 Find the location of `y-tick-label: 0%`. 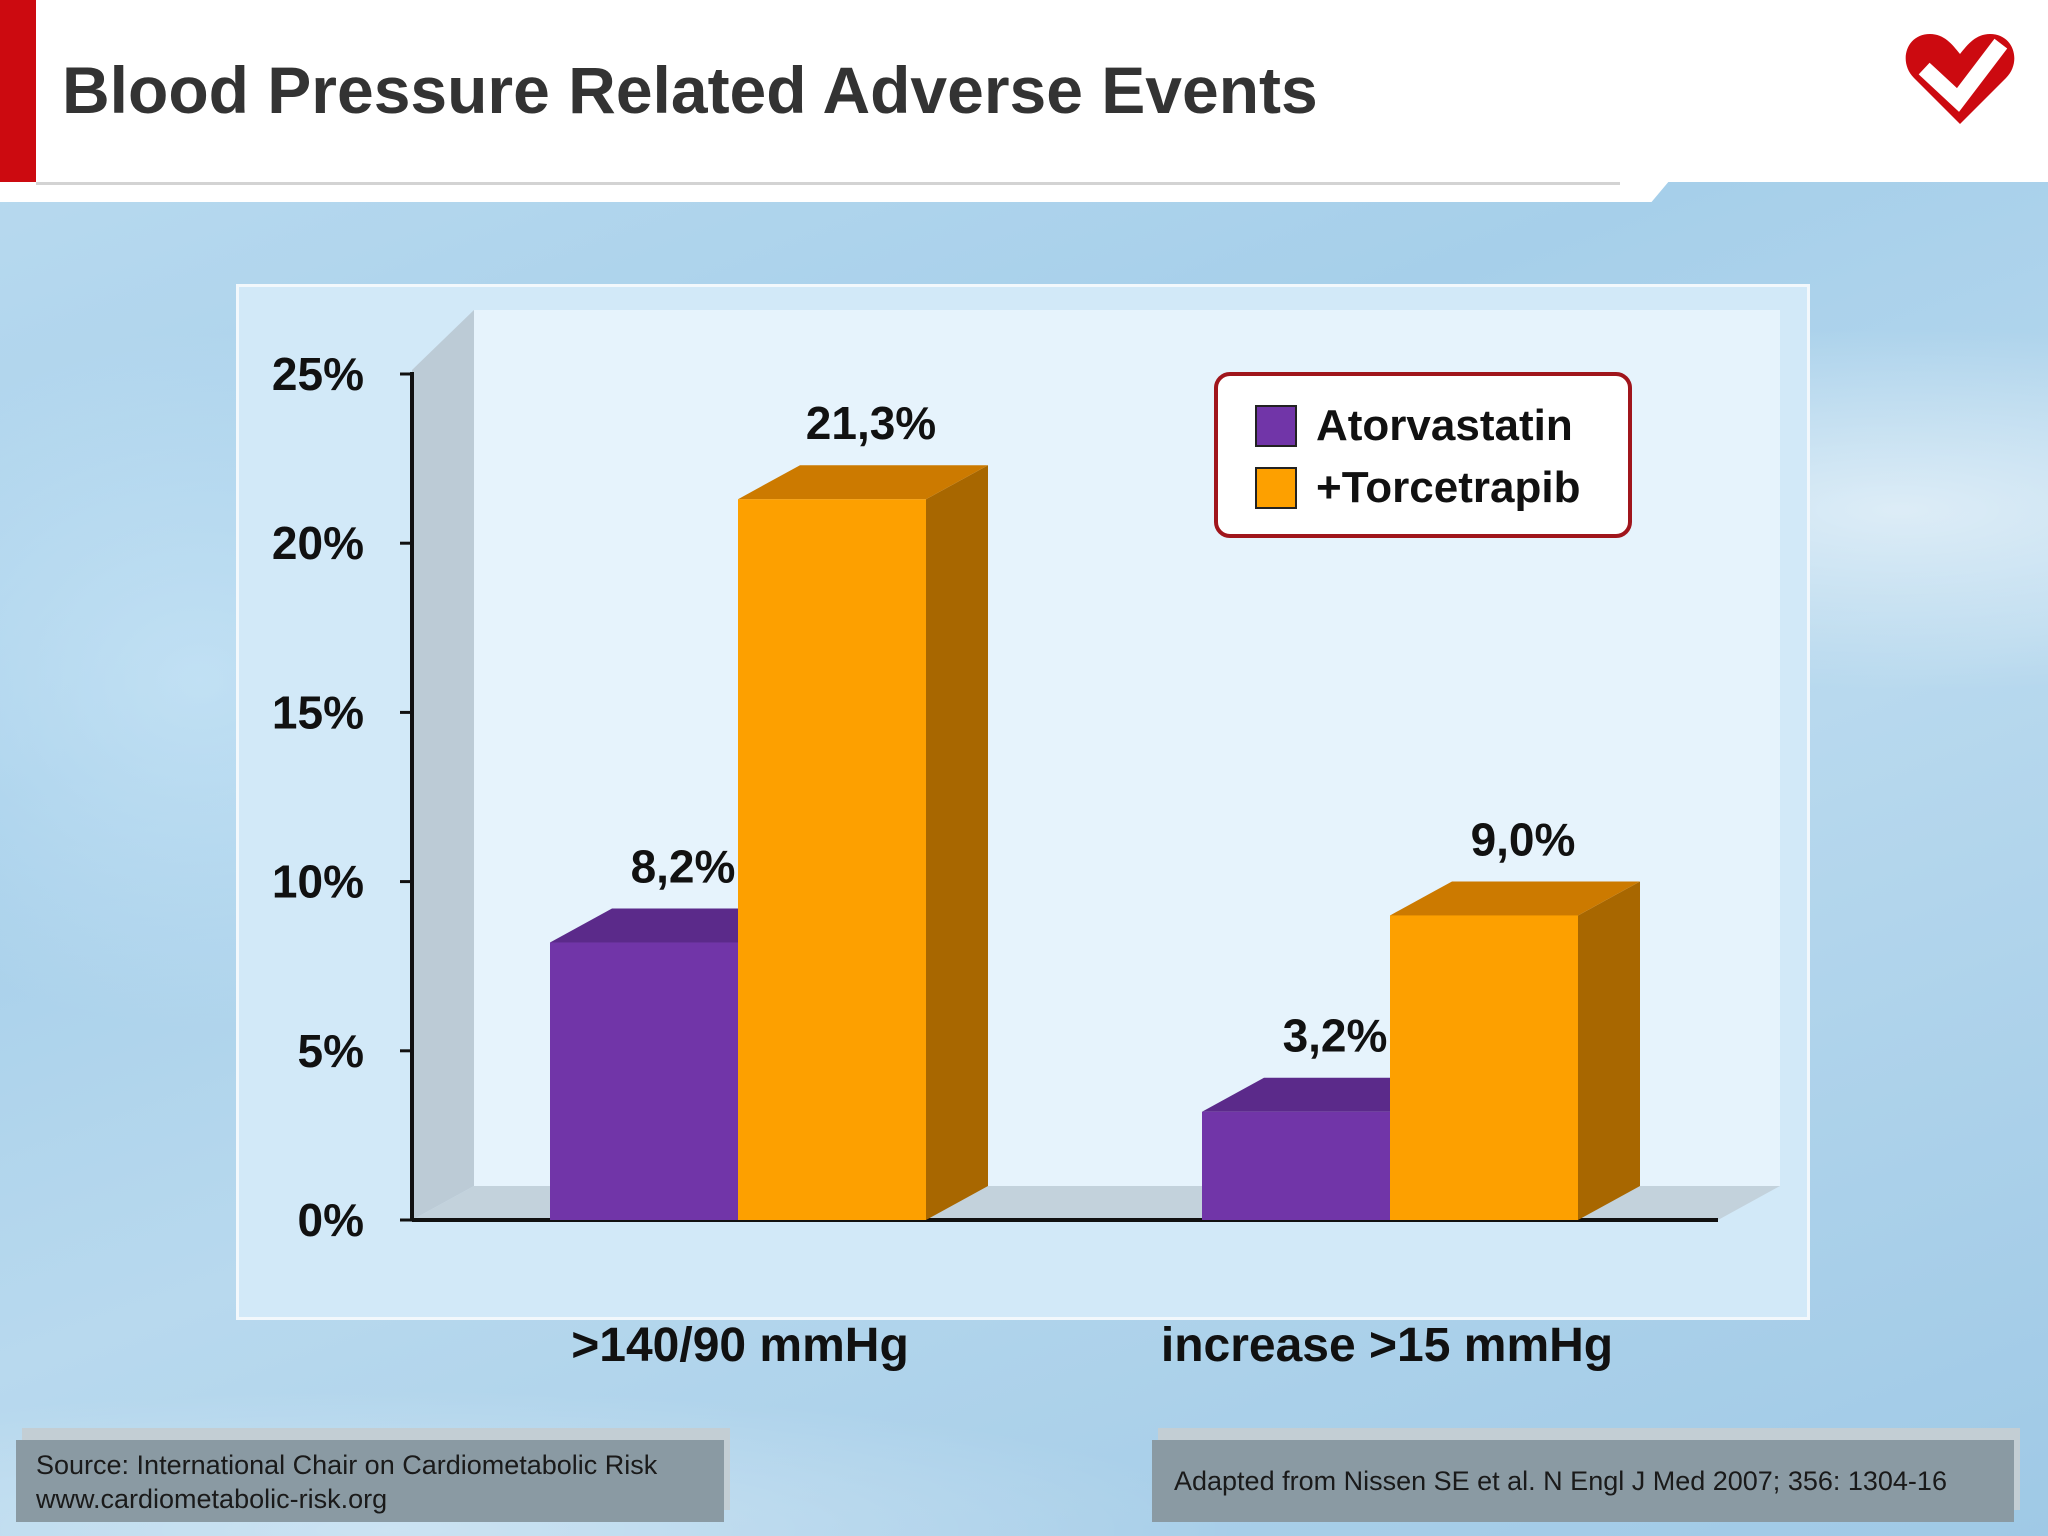

y-tick-label: 0% is located at coordinates (331, 1220).